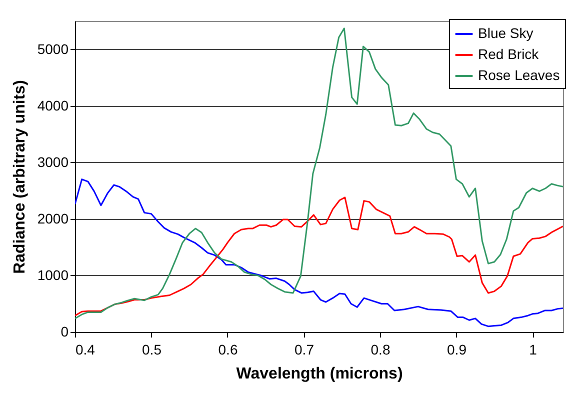  Describe the element at coordinates (509, 54) in the screenshot. I see `legend-label: Red Brick` at that location.